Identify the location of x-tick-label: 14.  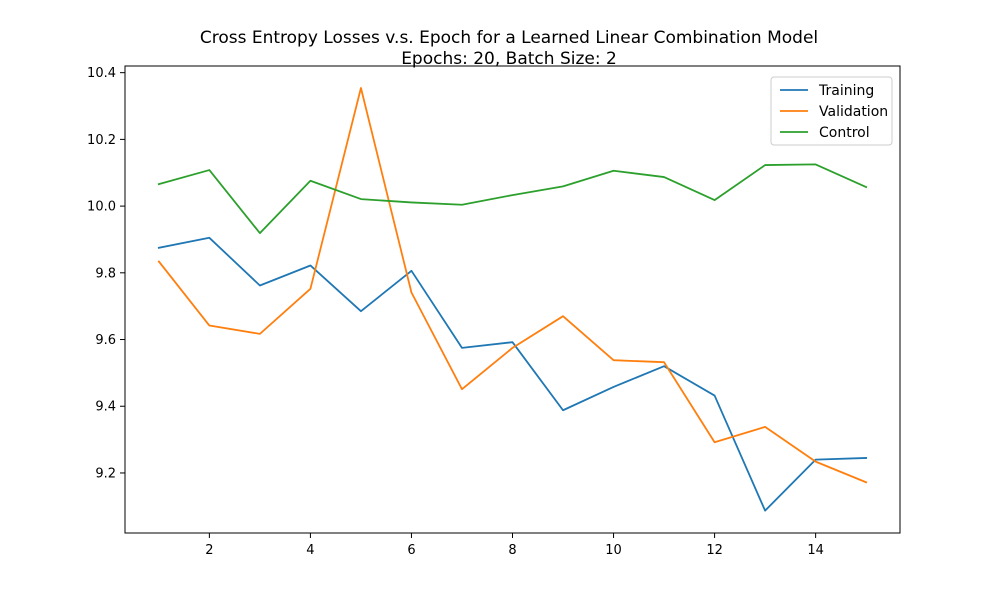
(815, 550).